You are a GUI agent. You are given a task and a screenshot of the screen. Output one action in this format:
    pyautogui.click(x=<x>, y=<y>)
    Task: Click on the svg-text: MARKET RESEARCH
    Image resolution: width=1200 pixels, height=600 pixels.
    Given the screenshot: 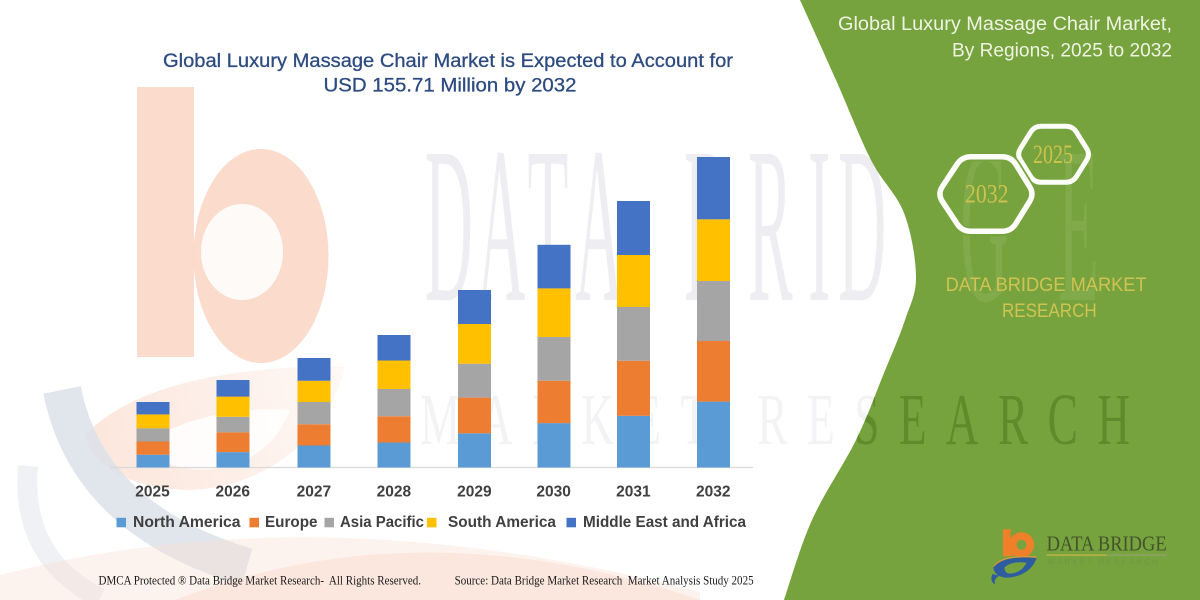 What is the action you would take?
    pyautogui.click(x=1104, y=562)
    